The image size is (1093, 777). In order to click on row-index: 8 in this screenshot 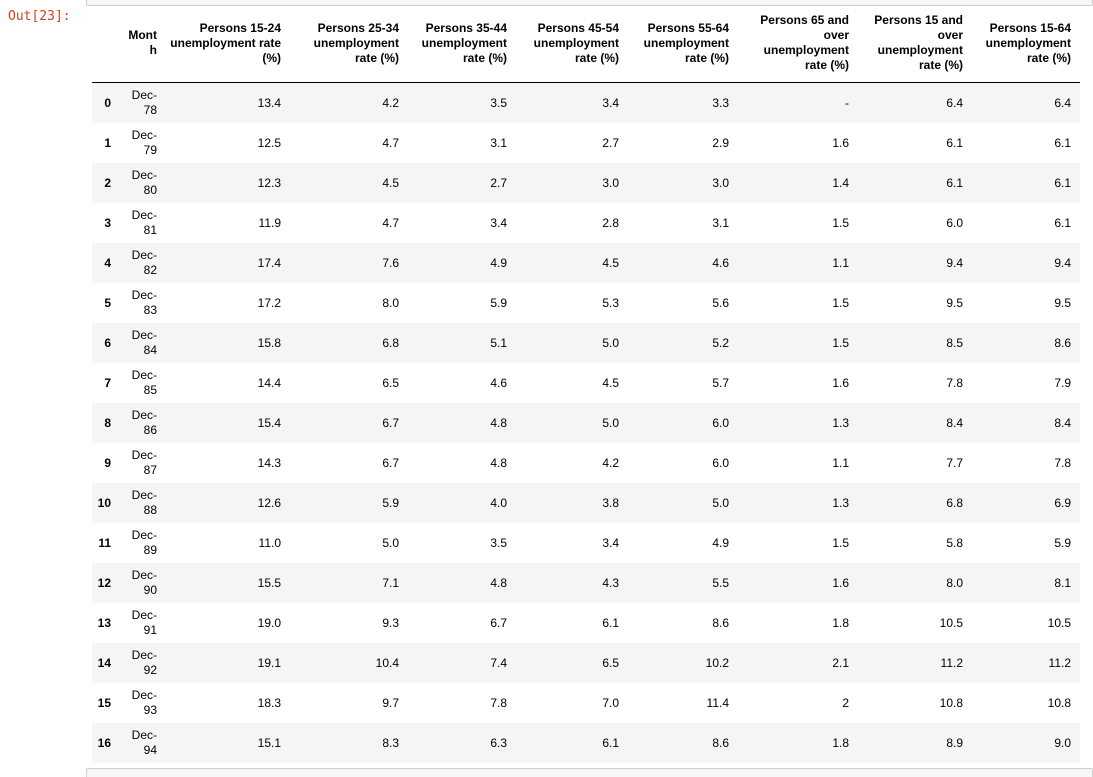, I will do `click(107, 422)`.